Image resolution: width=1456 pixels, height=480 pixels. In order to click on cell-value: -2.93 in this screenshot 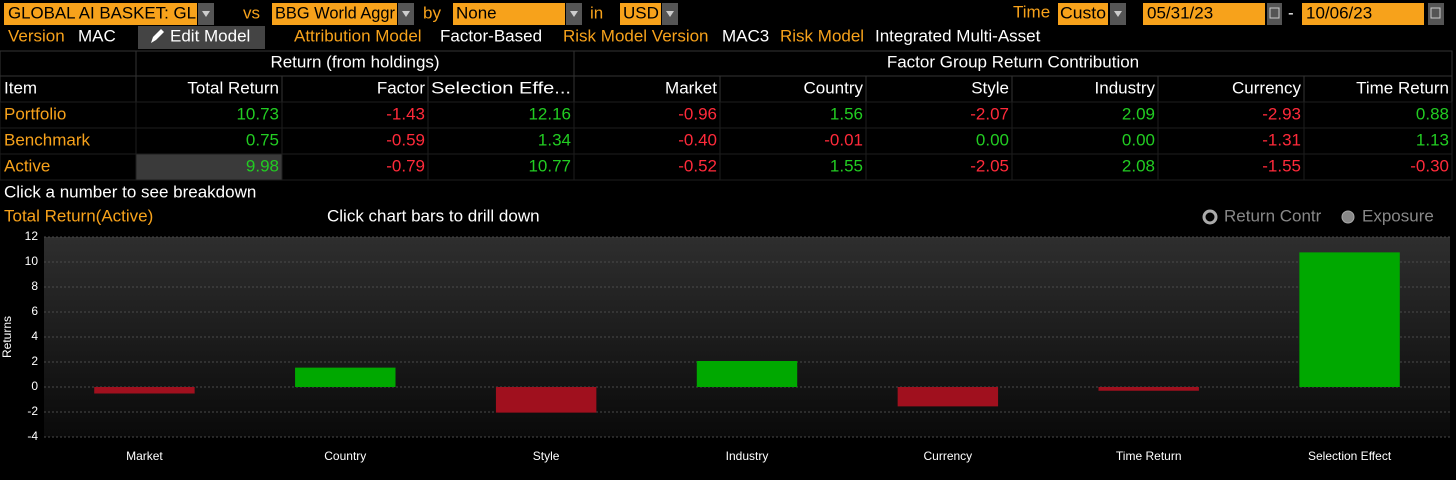, I will do `click(1281, 113)`.